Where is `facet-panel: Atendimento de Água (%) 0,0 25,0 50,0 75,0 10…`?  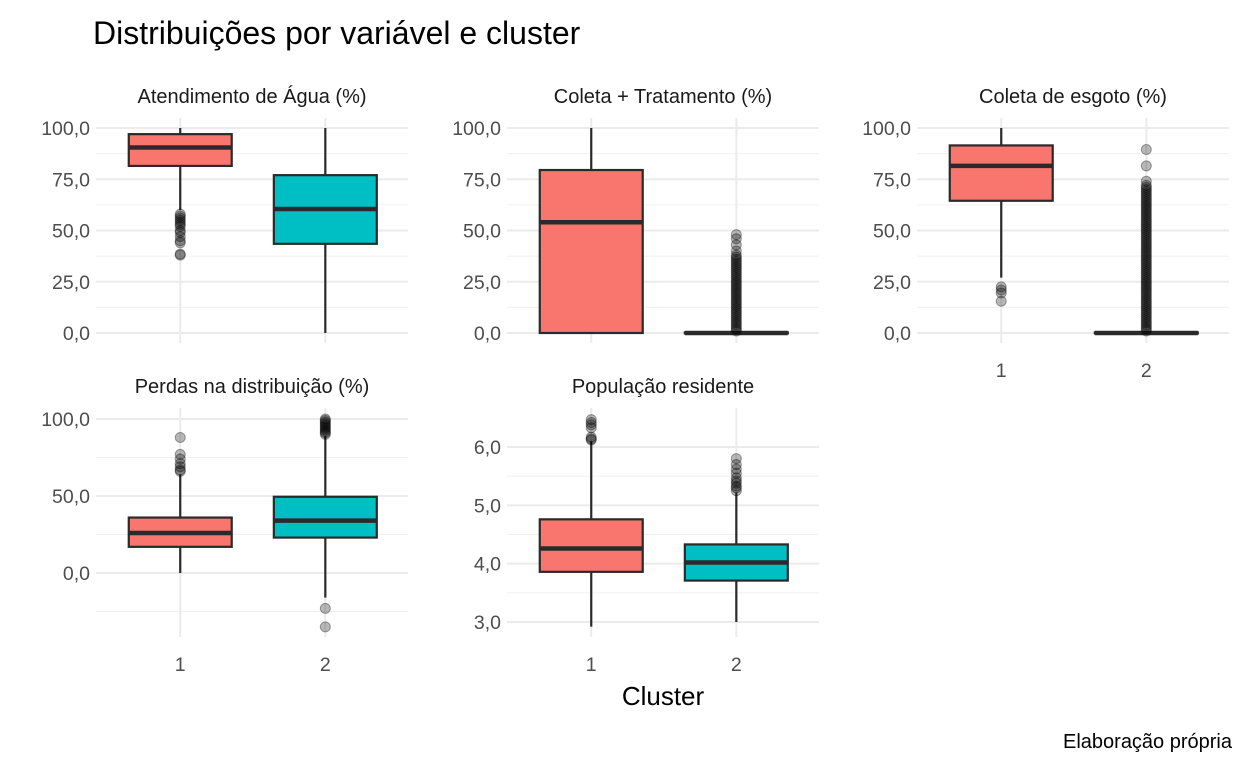 facet-panel: Atendimento de Água (%) 0,0 25,0 50,0 75,0 10… is located at coordinates (224, 215).